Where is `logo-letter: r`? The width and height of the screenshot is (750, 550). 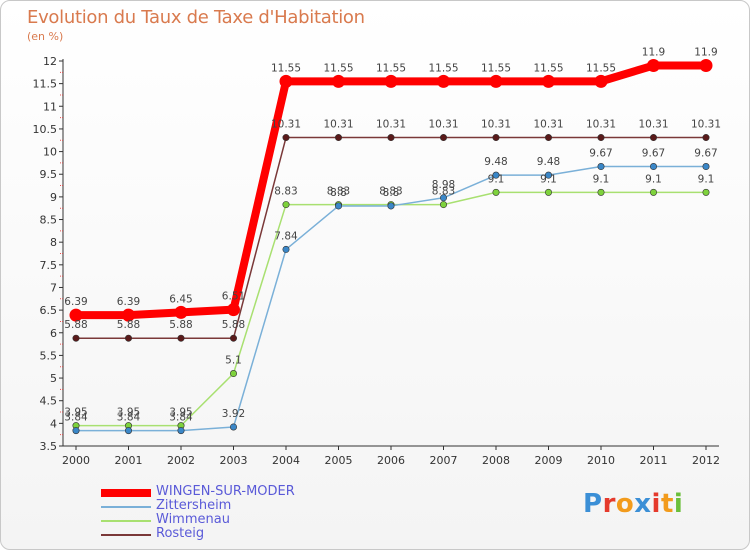 logo-letter: r is located at coordinates (609, 504).